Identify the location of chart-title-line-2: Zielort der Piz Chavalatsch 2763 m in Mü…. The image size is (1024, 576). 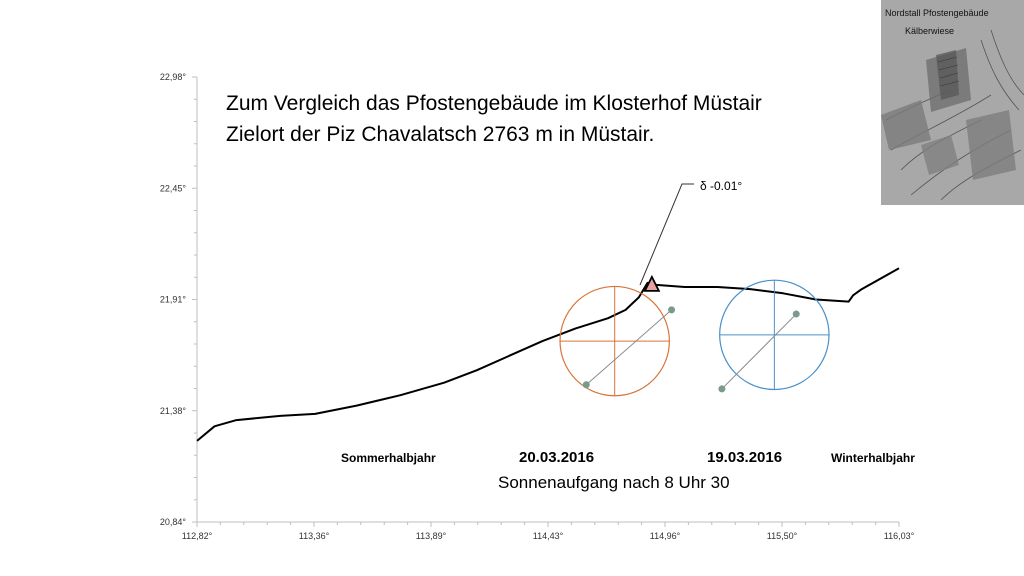
(440, 134).